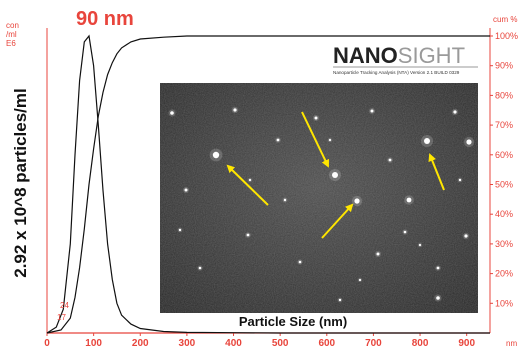 The width and height of the screenshot is (523, 350). Describe the element at coordinates (511, 343) in the screenshot. I see `x-unit-label: nm` at that location.